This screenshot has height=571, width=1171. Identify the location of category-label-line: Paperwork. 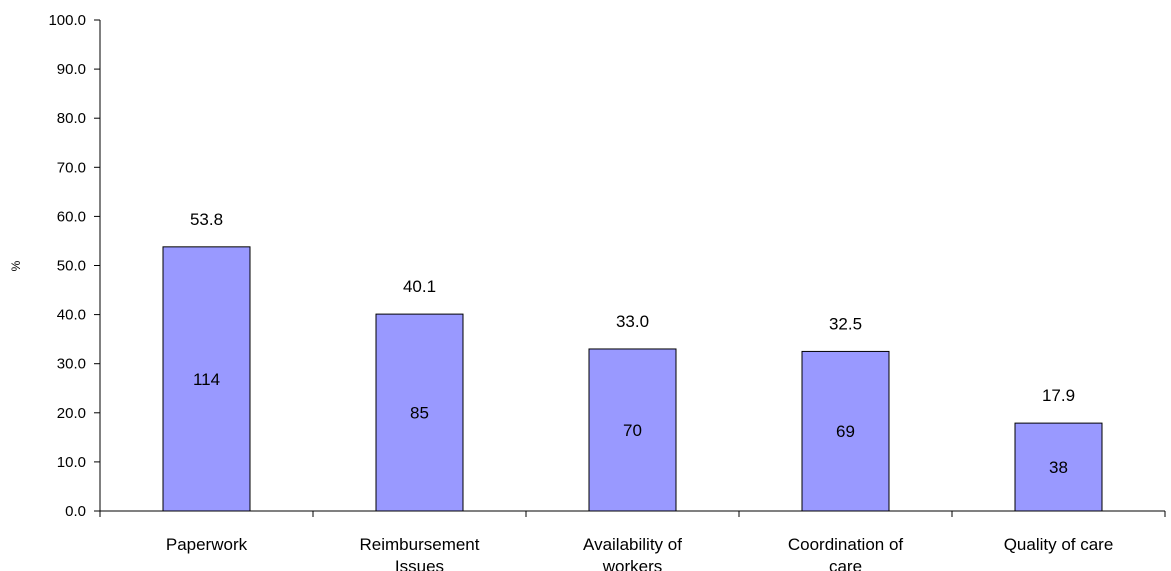
(207, 544).